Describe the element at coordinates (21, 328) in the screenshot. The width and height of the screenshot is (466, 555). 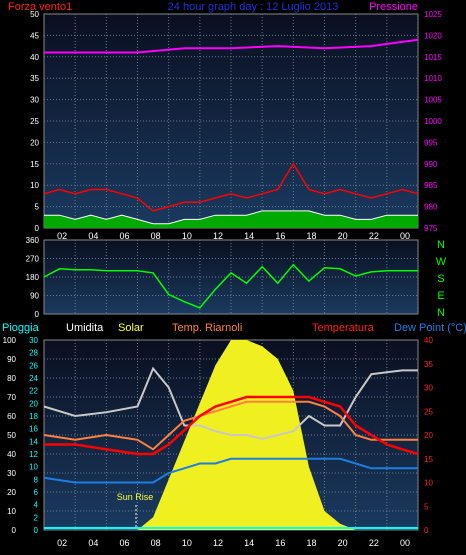
I see `legend-rain: Pioggia` at that location.